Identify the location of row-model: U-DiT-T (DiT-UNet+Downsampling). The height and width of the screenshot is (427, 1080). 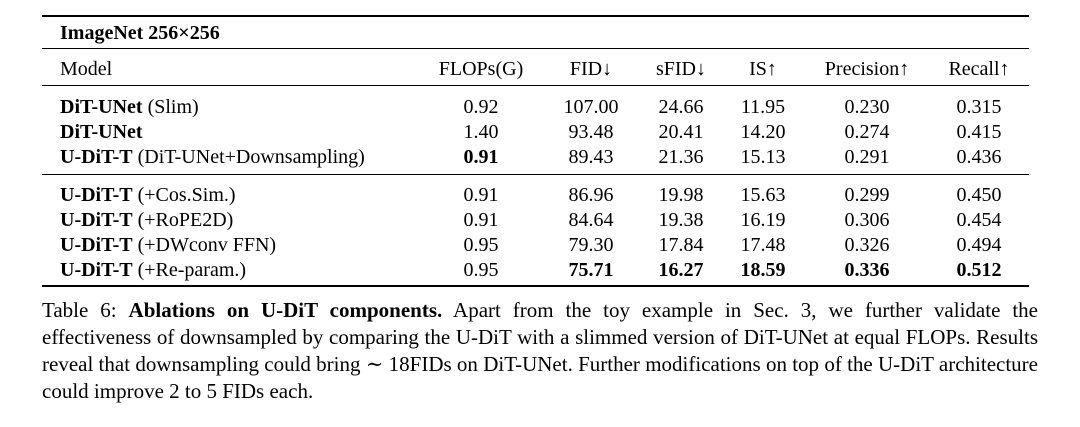
(212, 157).